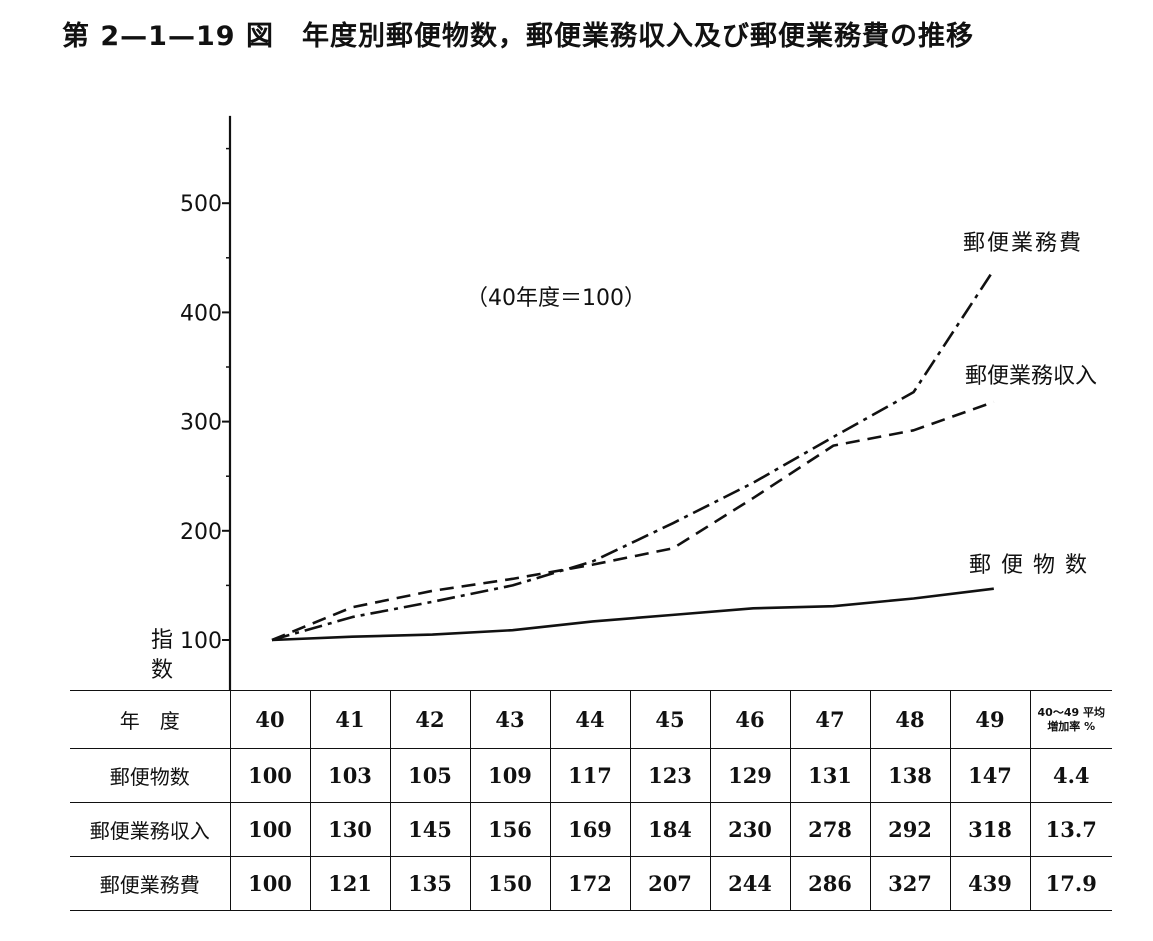 This screenshot has width=1153, height=941. What do you see at coordinates (350, 883) in the screenshot?
I see `table-value-cell: 121` at bounding box center [350, 883].